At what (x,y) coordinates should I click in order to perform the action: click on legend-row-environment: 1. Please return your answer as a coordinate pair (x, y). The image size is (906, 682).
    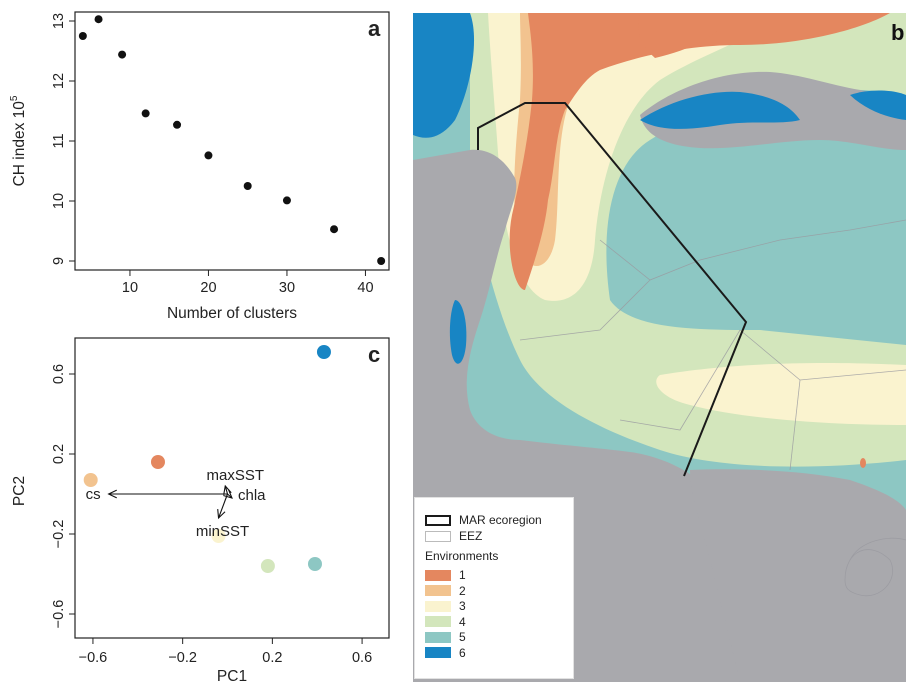
    Looking at the image, I should click on (445, 575).